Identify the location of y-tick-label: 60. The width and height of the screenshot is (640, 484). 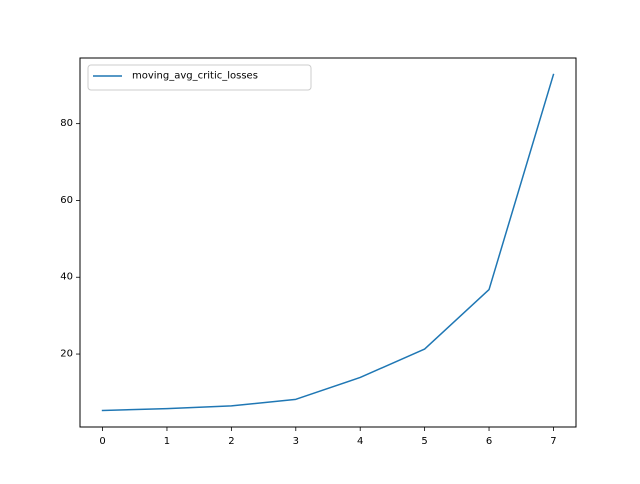
(66, 200).